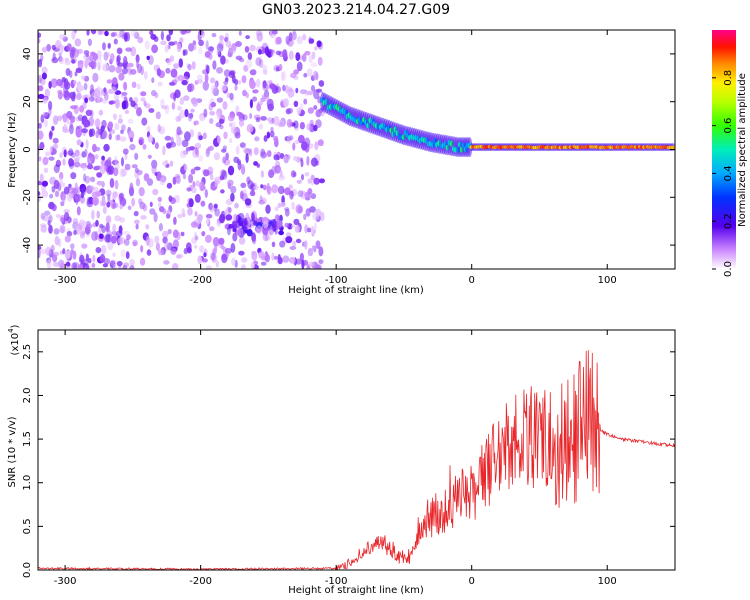 The width and height of the screenshot is (750, 600). Describe the element at coordinates (11, 330) in the screenshot. I see `snr-scale-exponent: 4` at that location.